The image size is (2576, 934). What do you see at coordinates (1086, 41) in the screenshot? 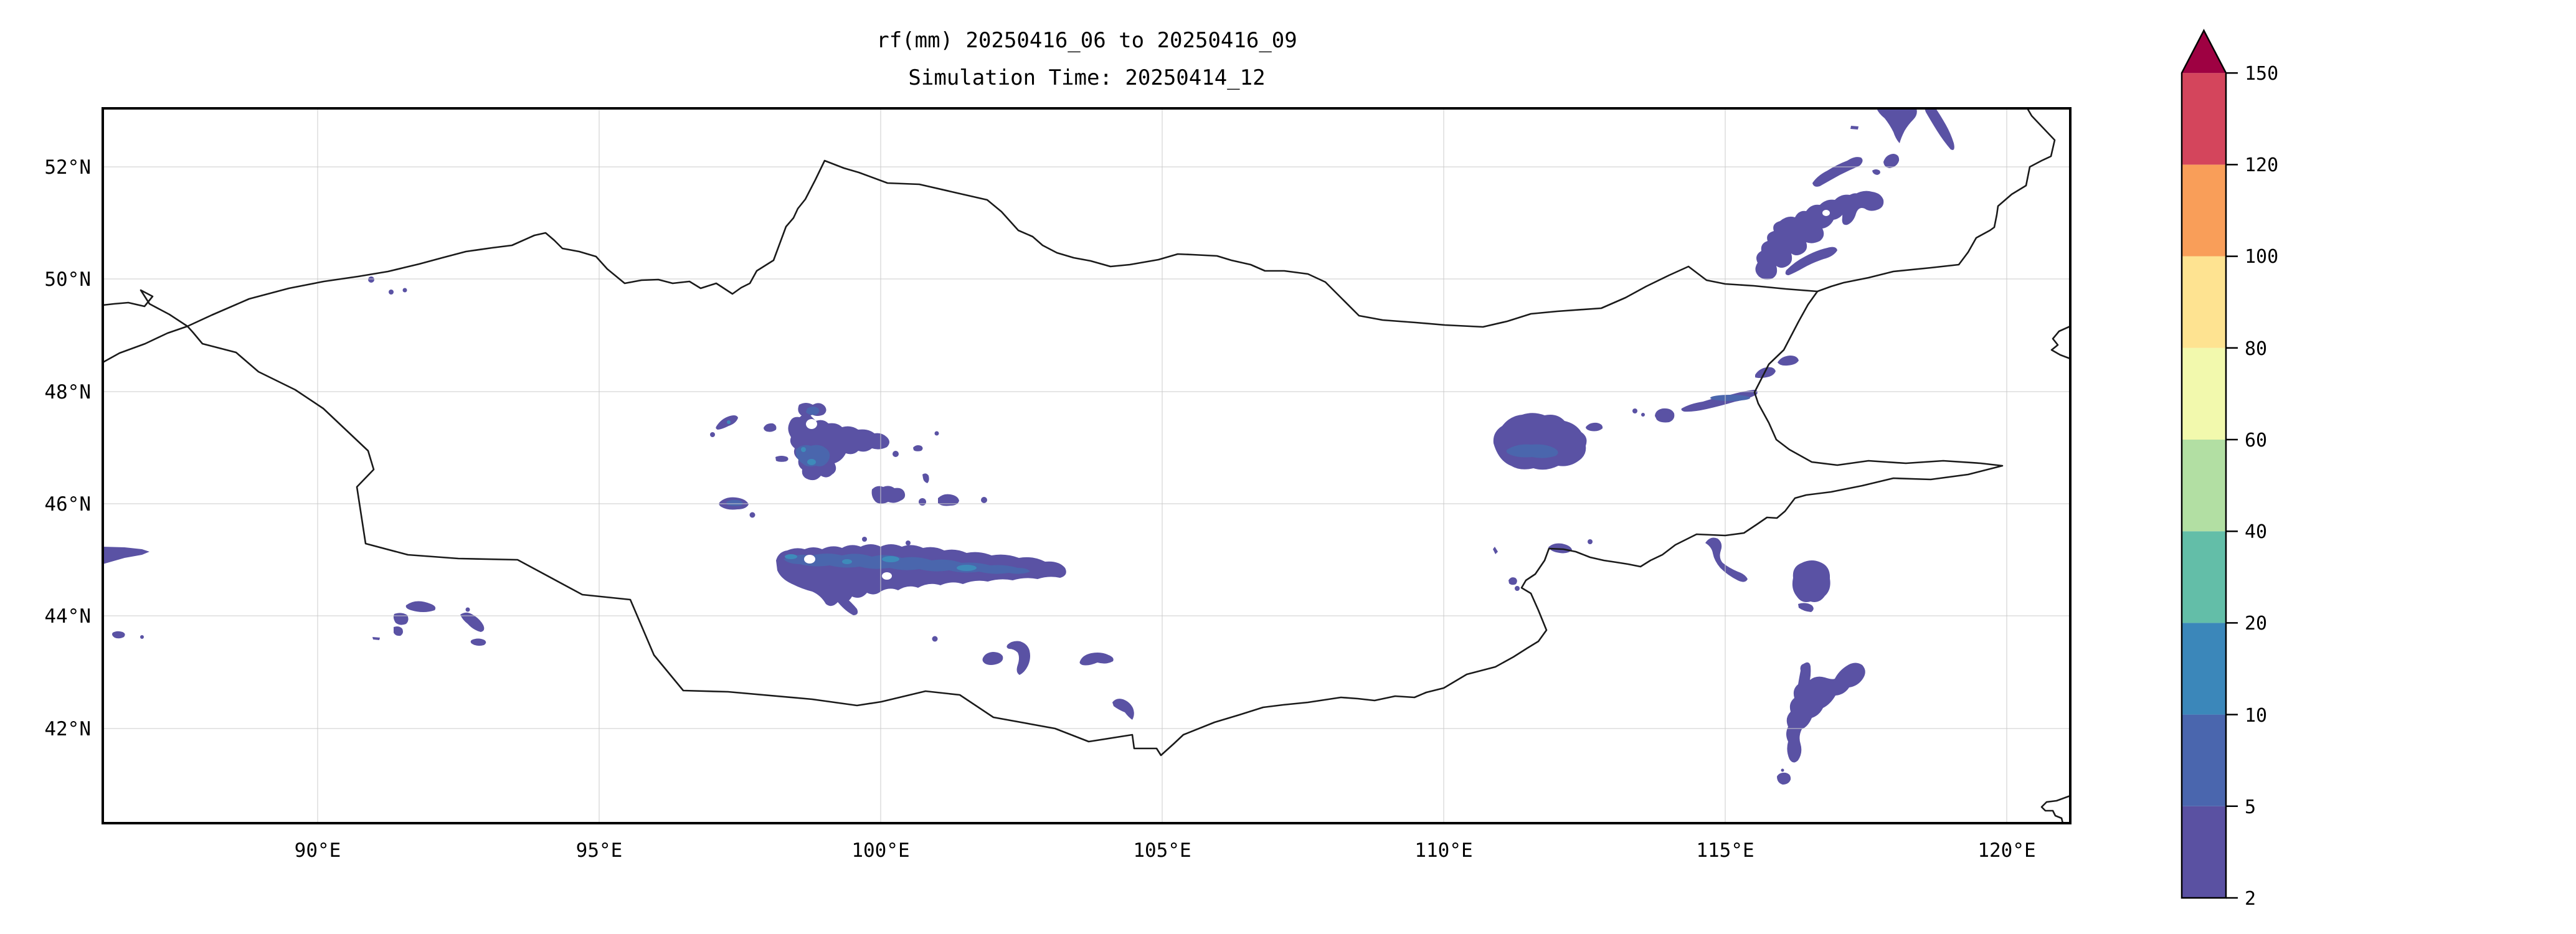
I see `plot-title: rf(mm) 20250416_06 to 20250416_09` at bounding box center [1086, 41].